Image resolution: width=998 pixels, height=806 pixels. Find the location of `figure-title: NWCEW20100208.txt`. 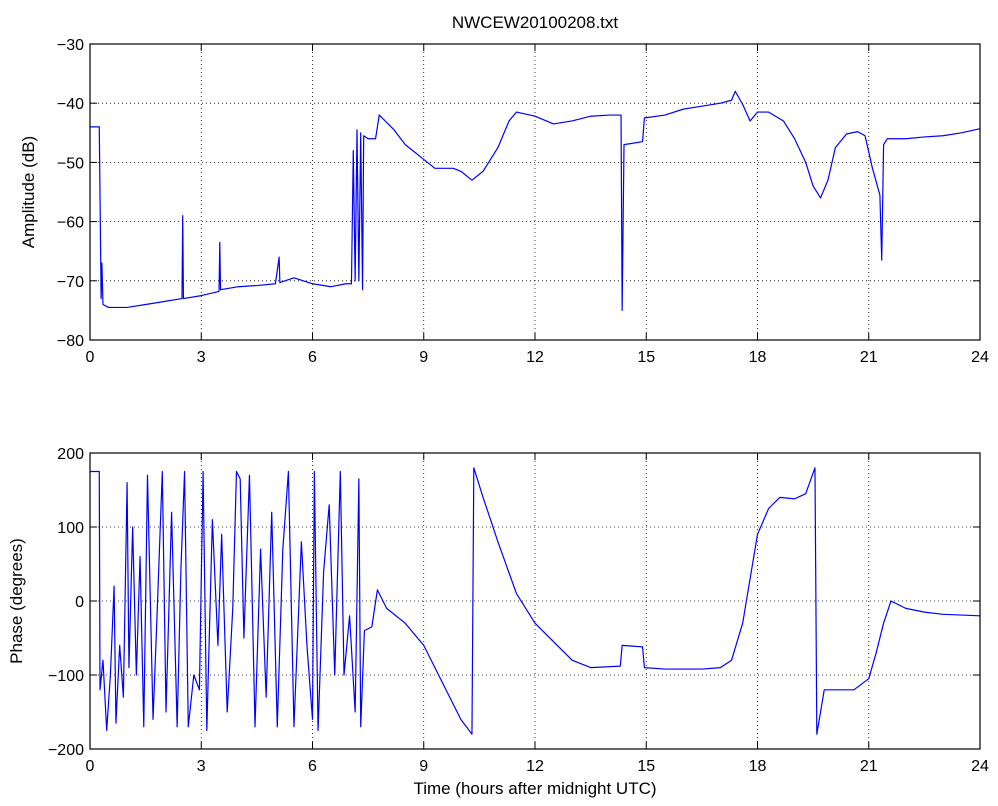

figure-title: NWCEW20100208.txt is located at coordinates (535, 22).